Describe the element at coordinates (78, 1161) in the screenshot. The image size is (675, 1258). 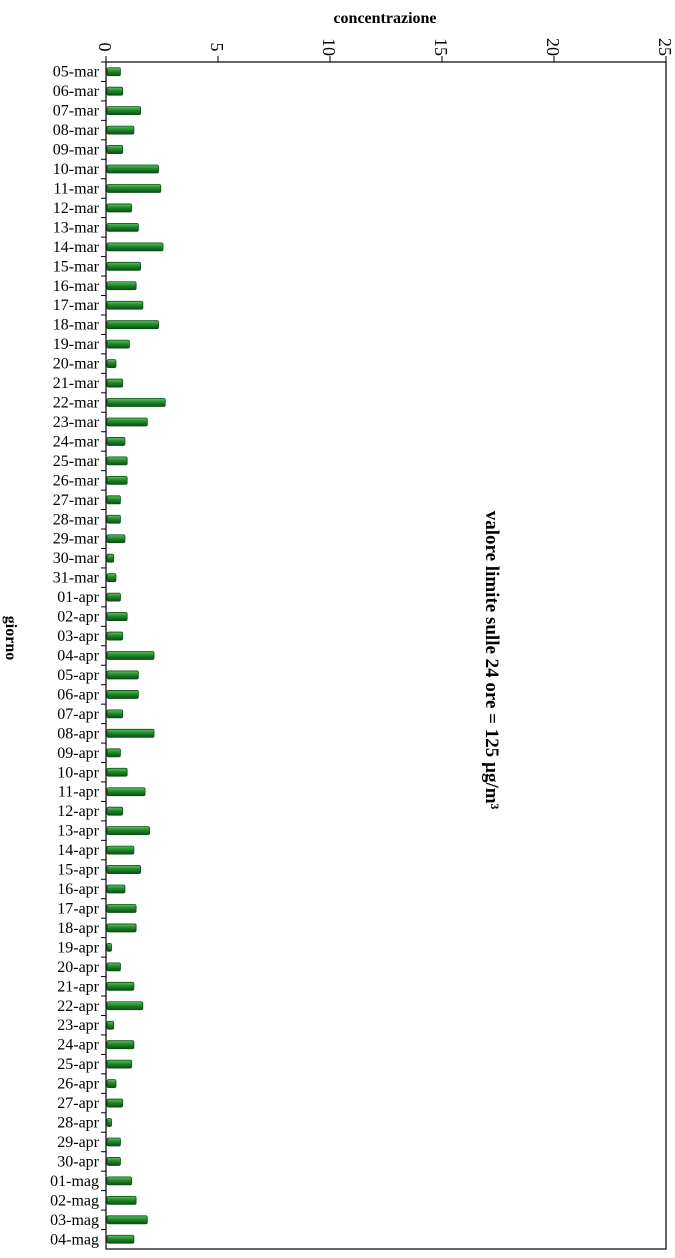
I see `y-tick-label: 30-apr` at that location.